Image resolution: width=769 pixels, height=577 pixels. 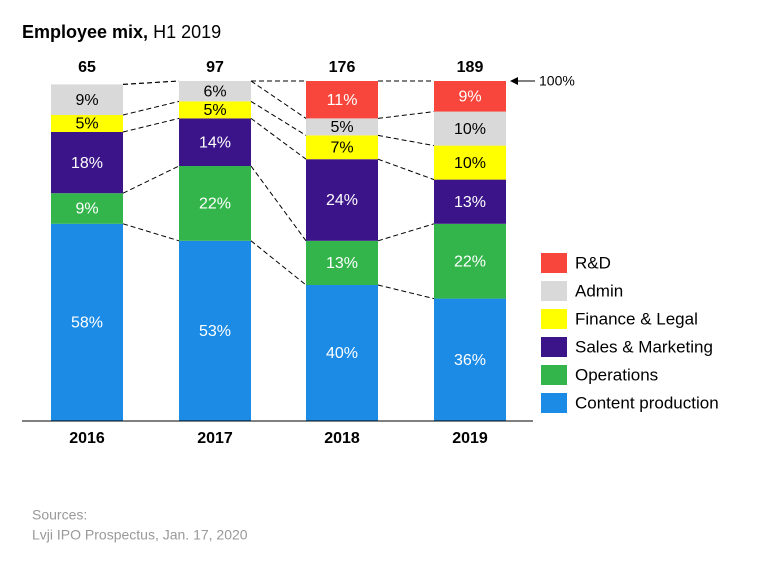 I want to click on total-label: 176, so click(x=342, y=67).